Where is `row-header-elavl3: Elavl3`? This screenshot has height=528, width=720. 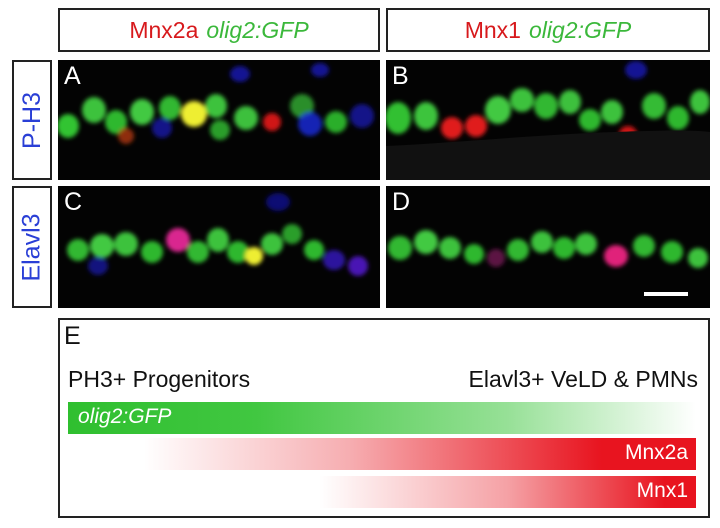
row-header-elavl3: Elavl3 is located at coordinates (32, 247).